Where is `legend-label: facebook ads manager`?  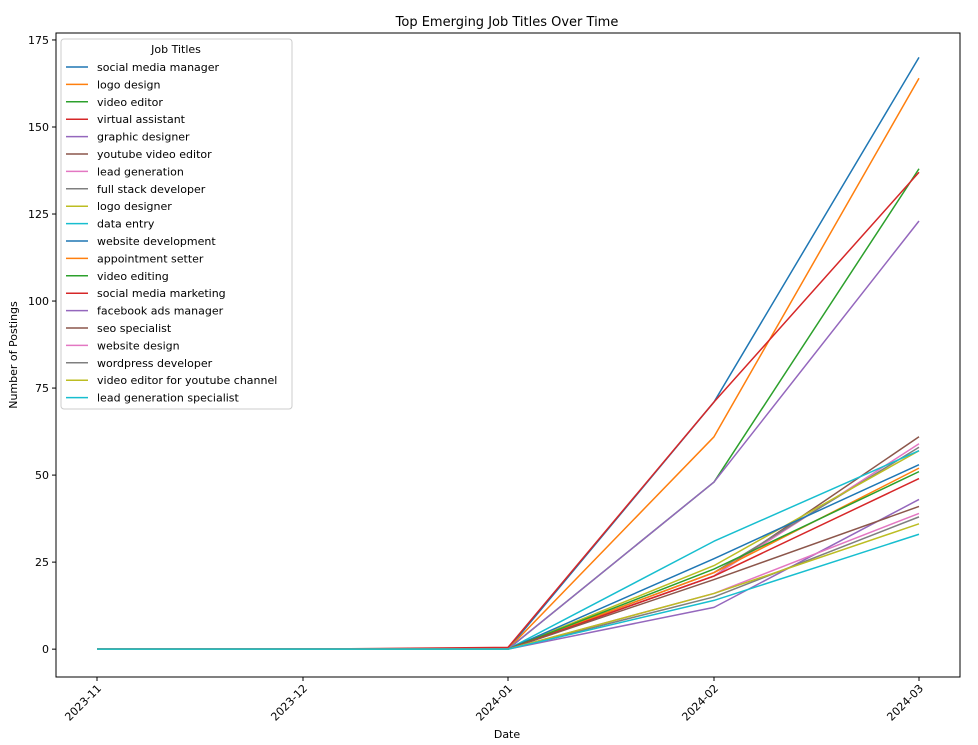 legend-label: facebook ads manager is located at coordinates (160, 311).